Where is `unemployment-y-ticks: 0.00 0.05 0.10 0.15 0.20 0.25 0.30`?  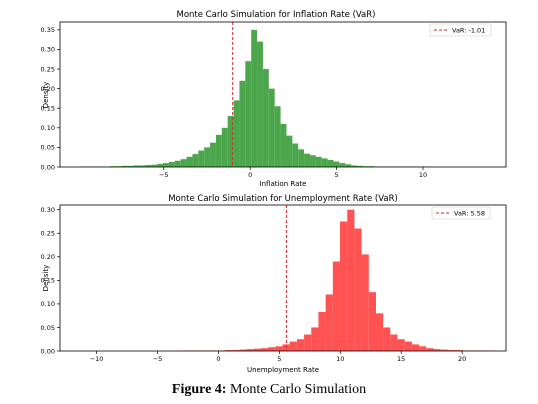
unemployment-y-ticks: 0.00 0.05 0.10 0.15 0.20 0.25 0.30 is located at coordinates (50, 280).